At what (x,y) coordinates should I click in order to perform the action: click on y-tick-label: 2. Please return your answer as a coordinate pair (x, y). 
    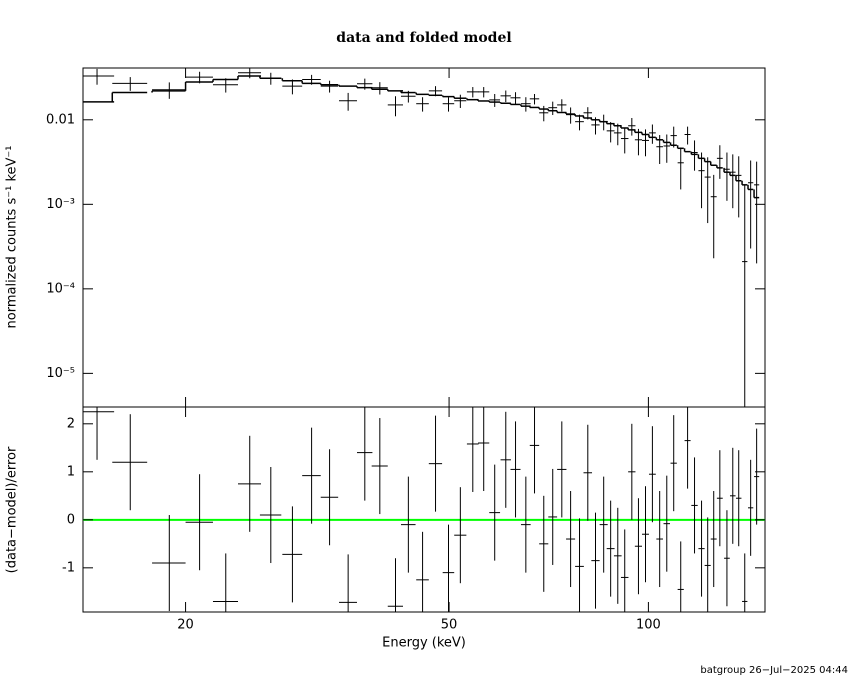
    Looking at the image, I should click on (71, 423).